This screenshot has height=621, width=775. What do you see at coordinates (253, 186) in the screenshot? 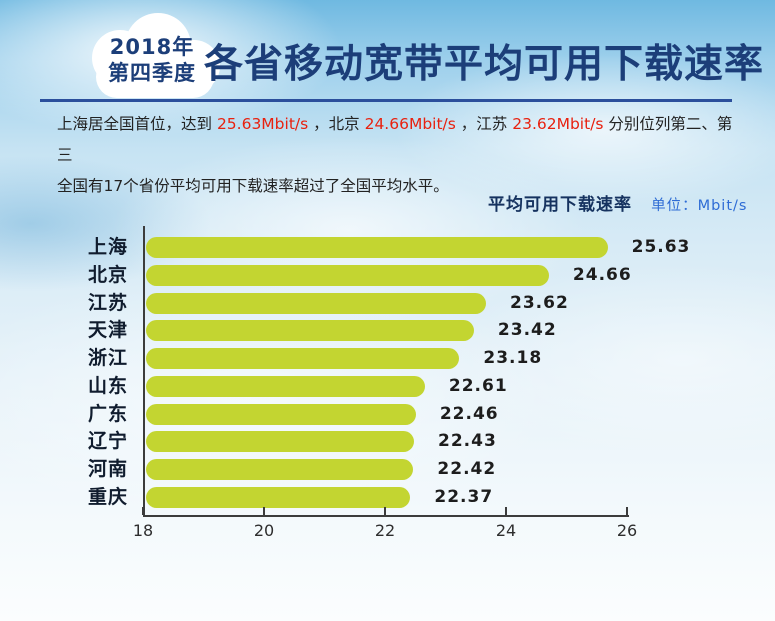
I see `intro-line-2: 全国有17个省份平均可用下载速率超过了全国平均水平。` at bounding box center [253, 186].